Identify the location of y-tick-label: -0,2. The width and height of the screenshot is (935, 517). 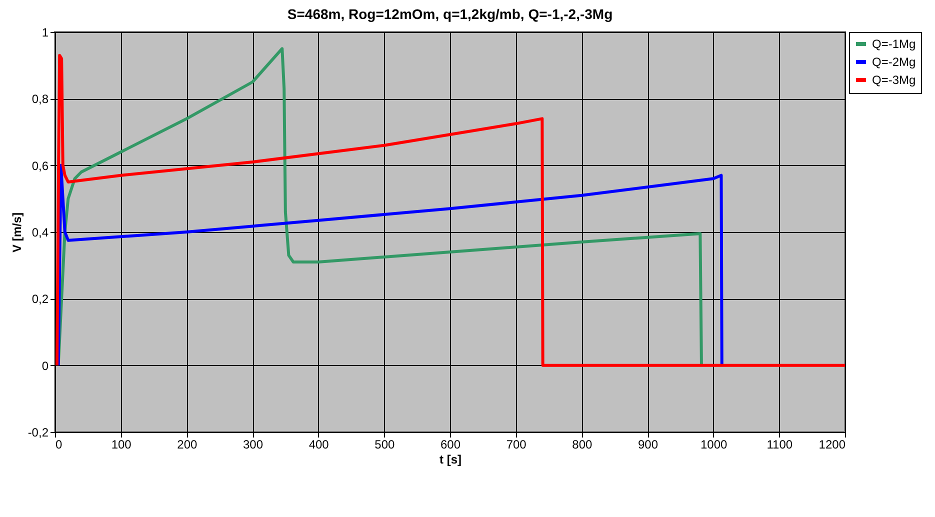
(38, 433).